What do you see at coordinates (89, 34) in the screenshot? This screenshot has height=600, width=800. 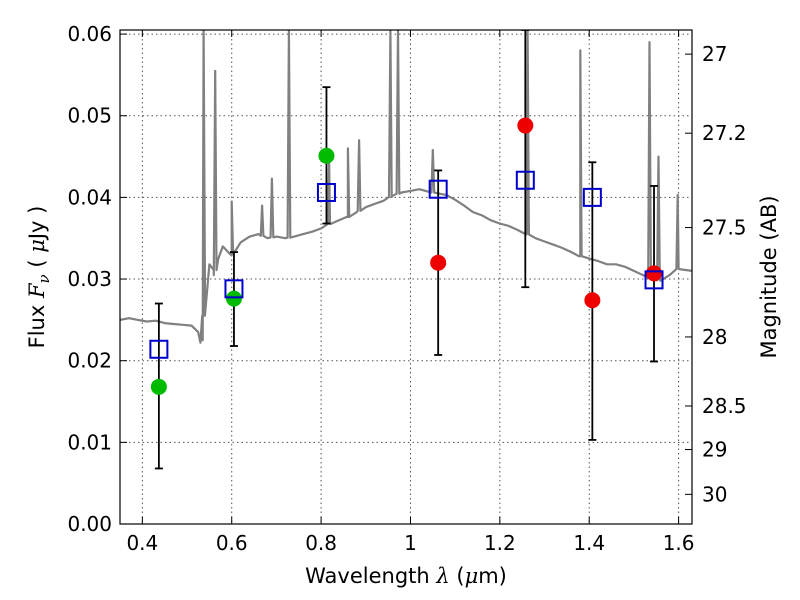 I see `y-tick-label: 0.06` at bounding box center [89, 34].